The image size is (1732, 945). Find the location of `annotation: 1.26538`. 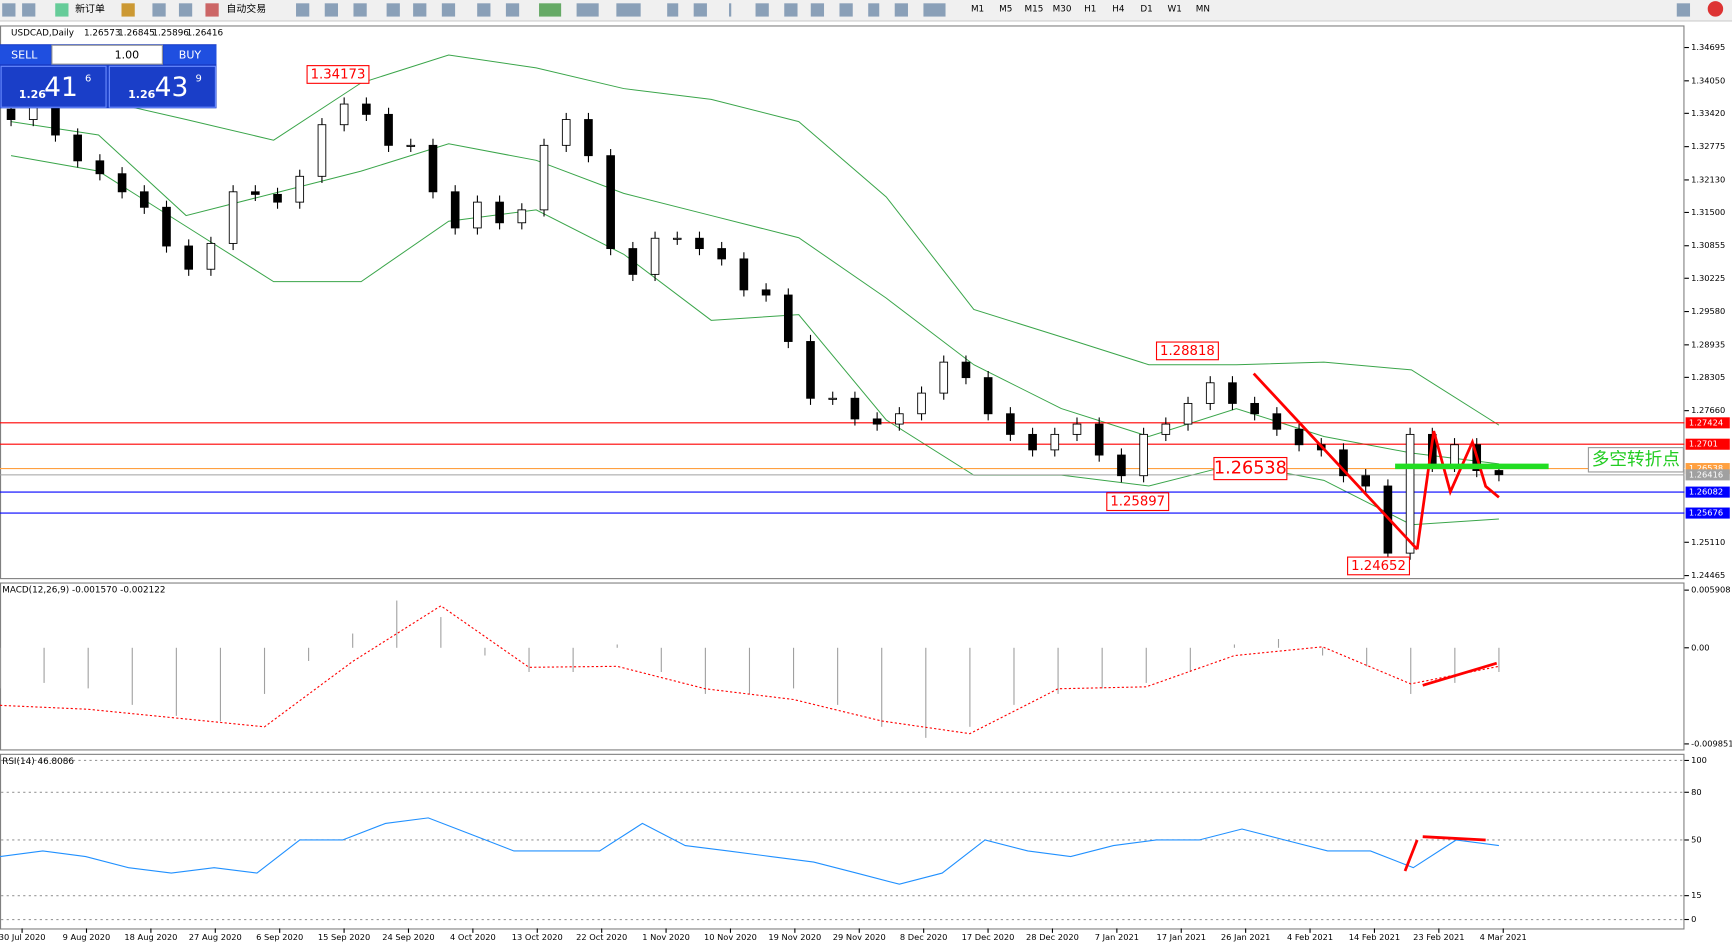

annotation: 1.26538 is located at coordinates (1250, 469).